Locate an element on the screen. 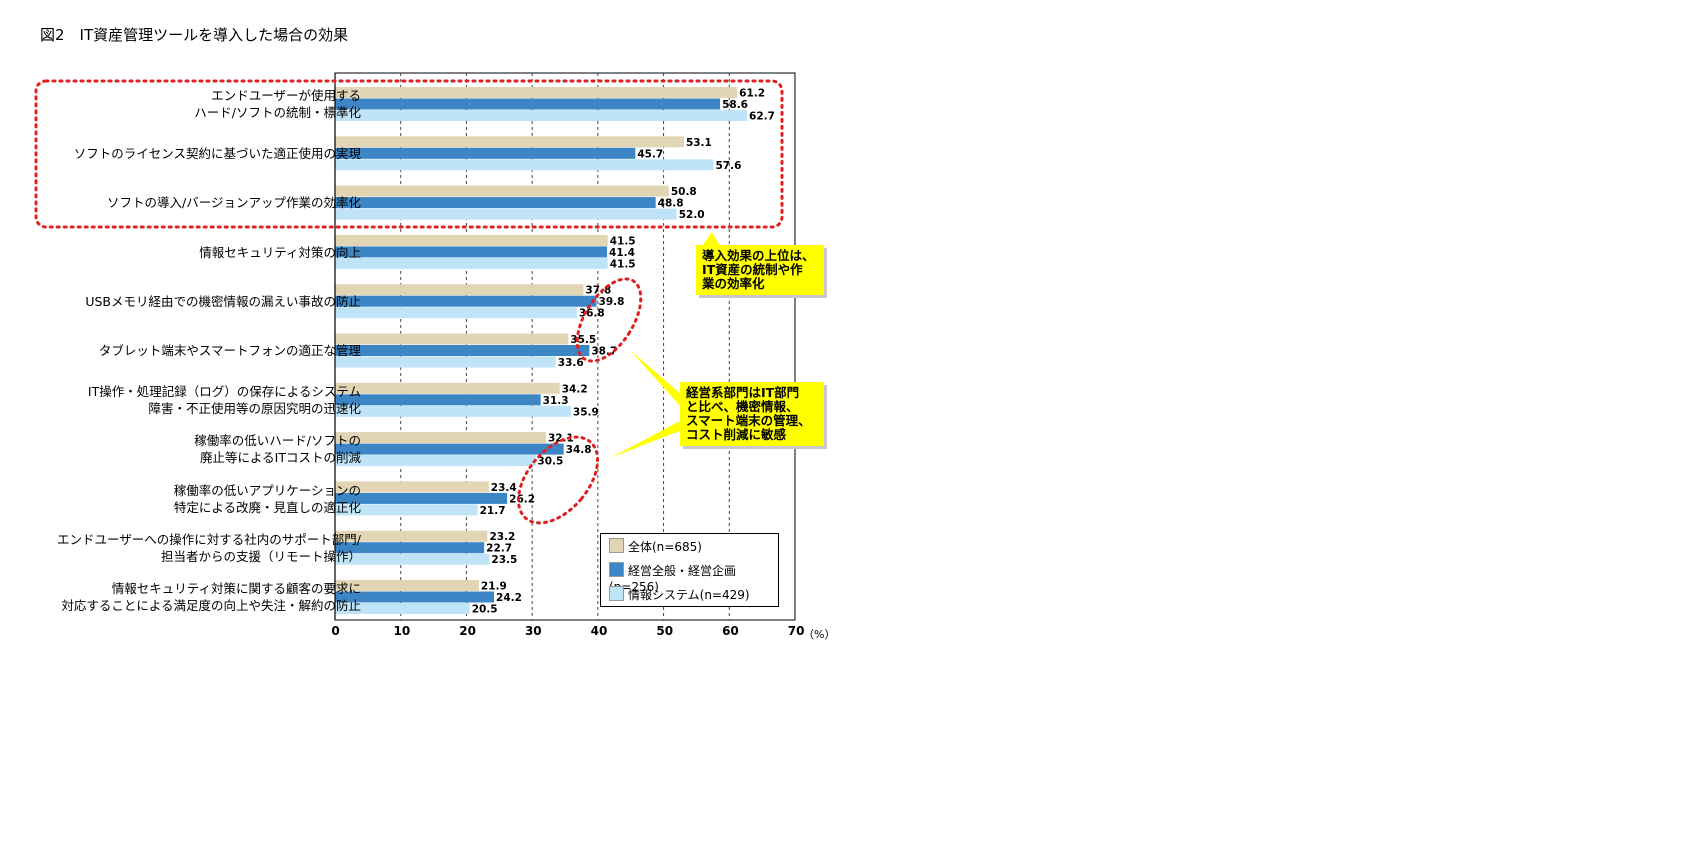 This screenshot has width=1695, height=845. category-label-line: 特定による改廃・見直しの適正化 is located at coordinates (267, 507).